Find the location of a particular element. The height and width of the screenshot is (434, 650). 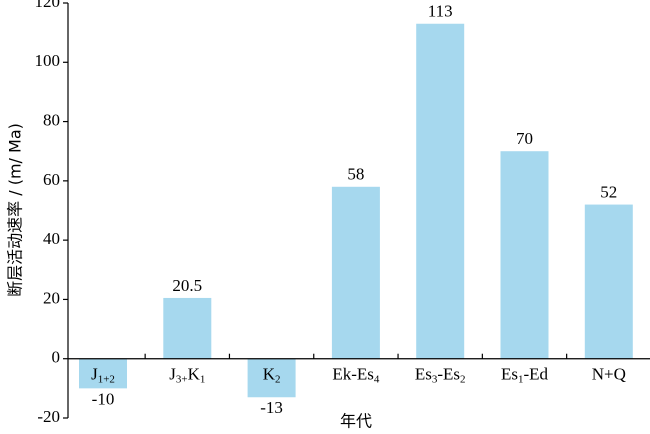

value-label: 113 is located at coordinates (440, 11).